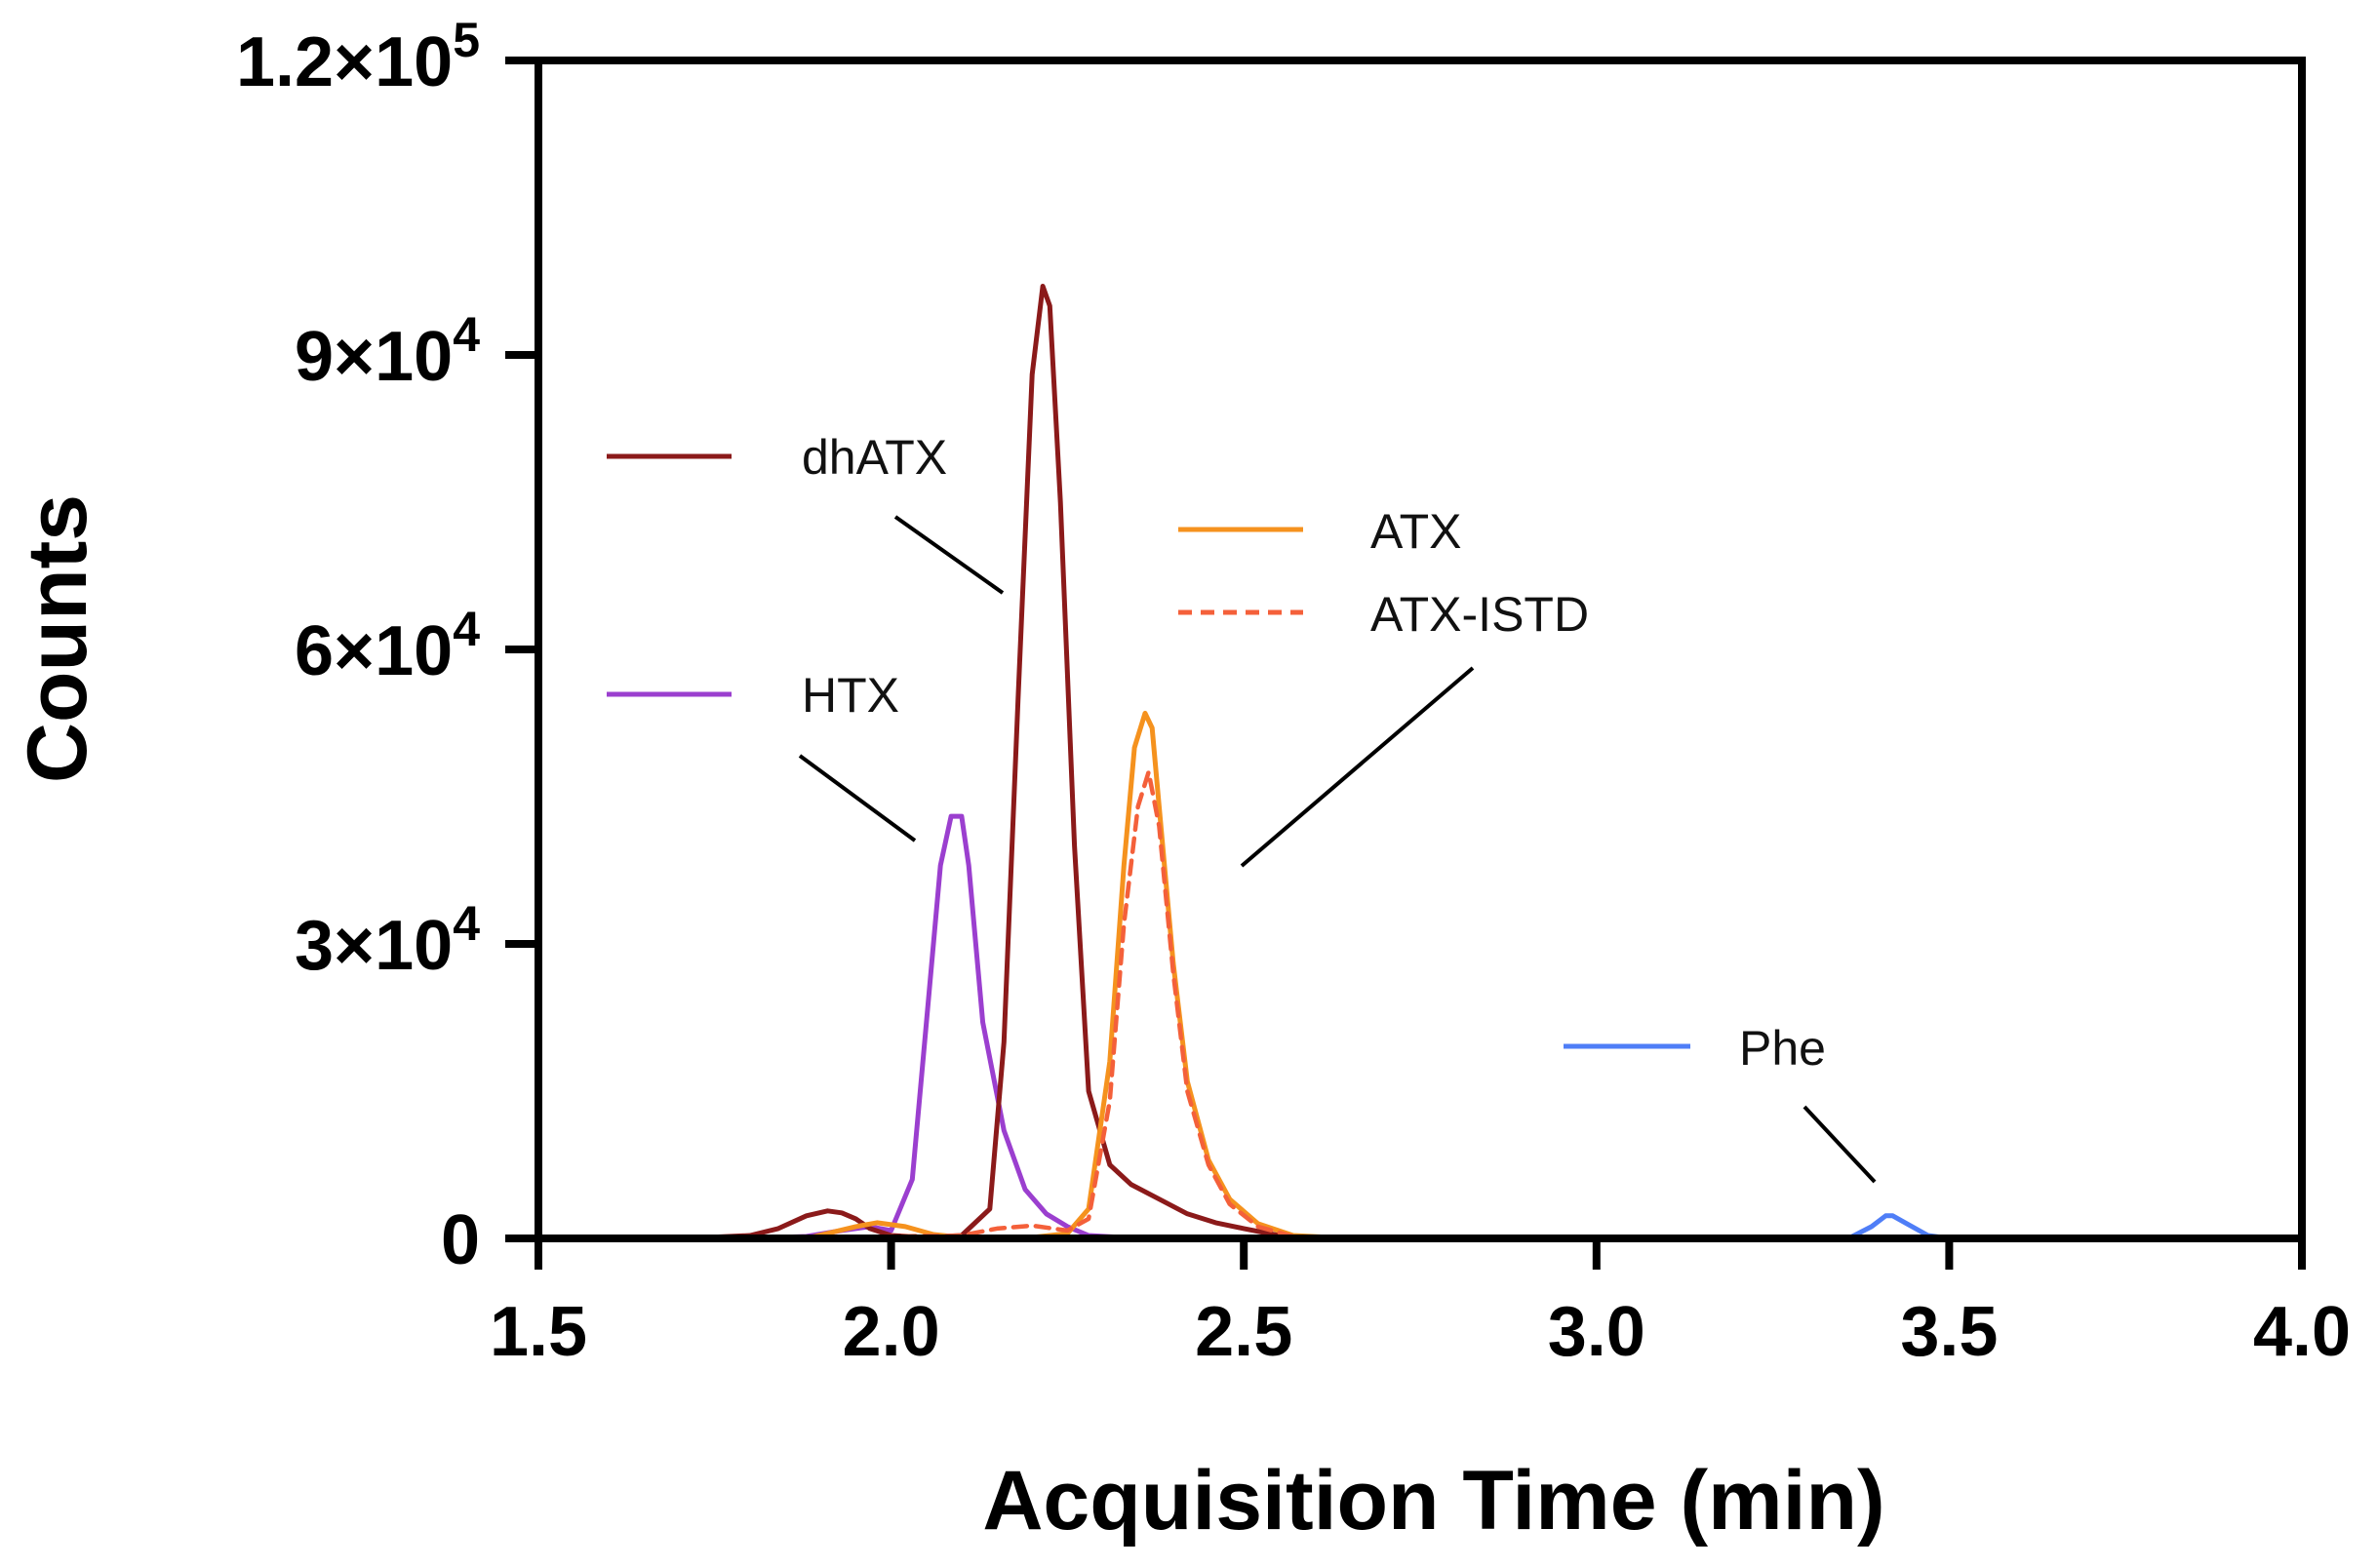  Describe the element at coordinates (949, 555) in the screenshot. I see `annotation-leader-dhatx` at that location.